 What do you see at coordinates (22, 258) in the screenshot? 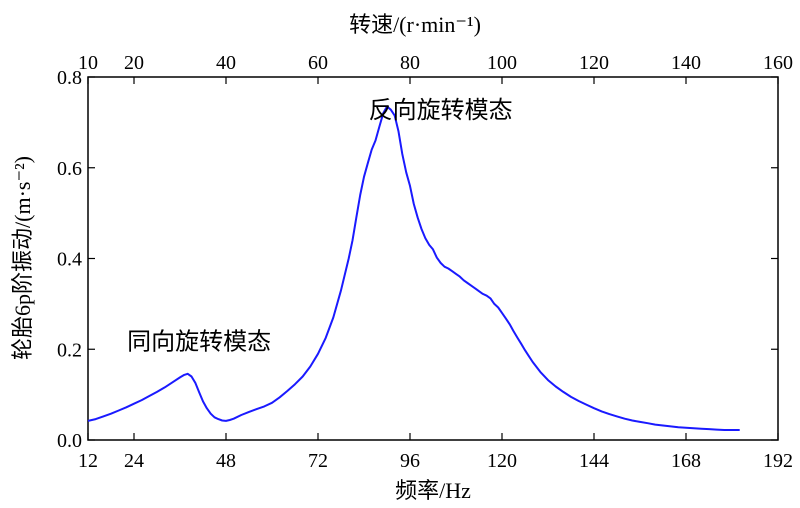
I see `y-axis-title: 轮胎6p阶振动/(m·s⁻²)` at bounding box center [22, 258].